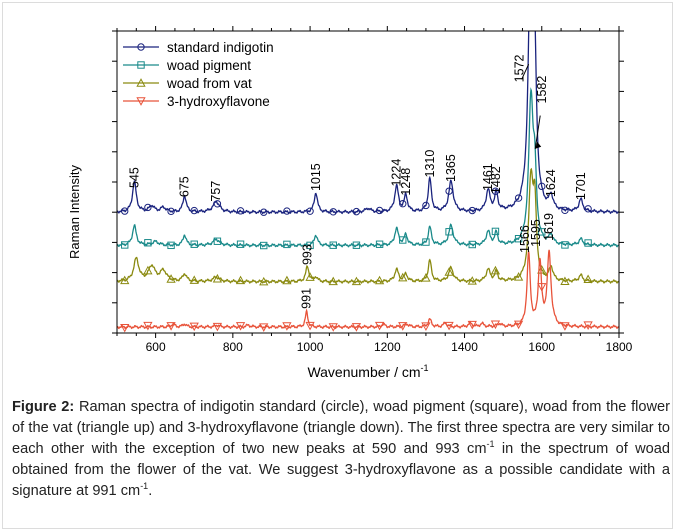 This screenshot has width=677, height=532. I want to click on peak-label: 1572, so click(519, 68).